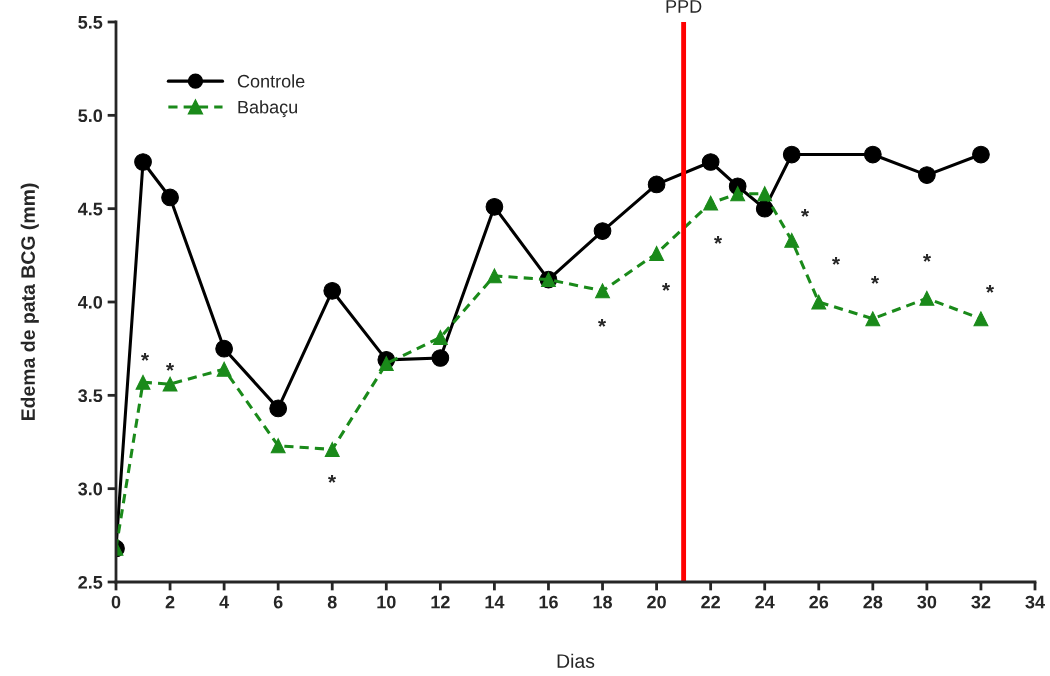 The width and height of the screenshot is (1050, 676). Describe the element at coordinates (90, 489) in the screenshot. I see `y-tick-label: 3.0` at that location.